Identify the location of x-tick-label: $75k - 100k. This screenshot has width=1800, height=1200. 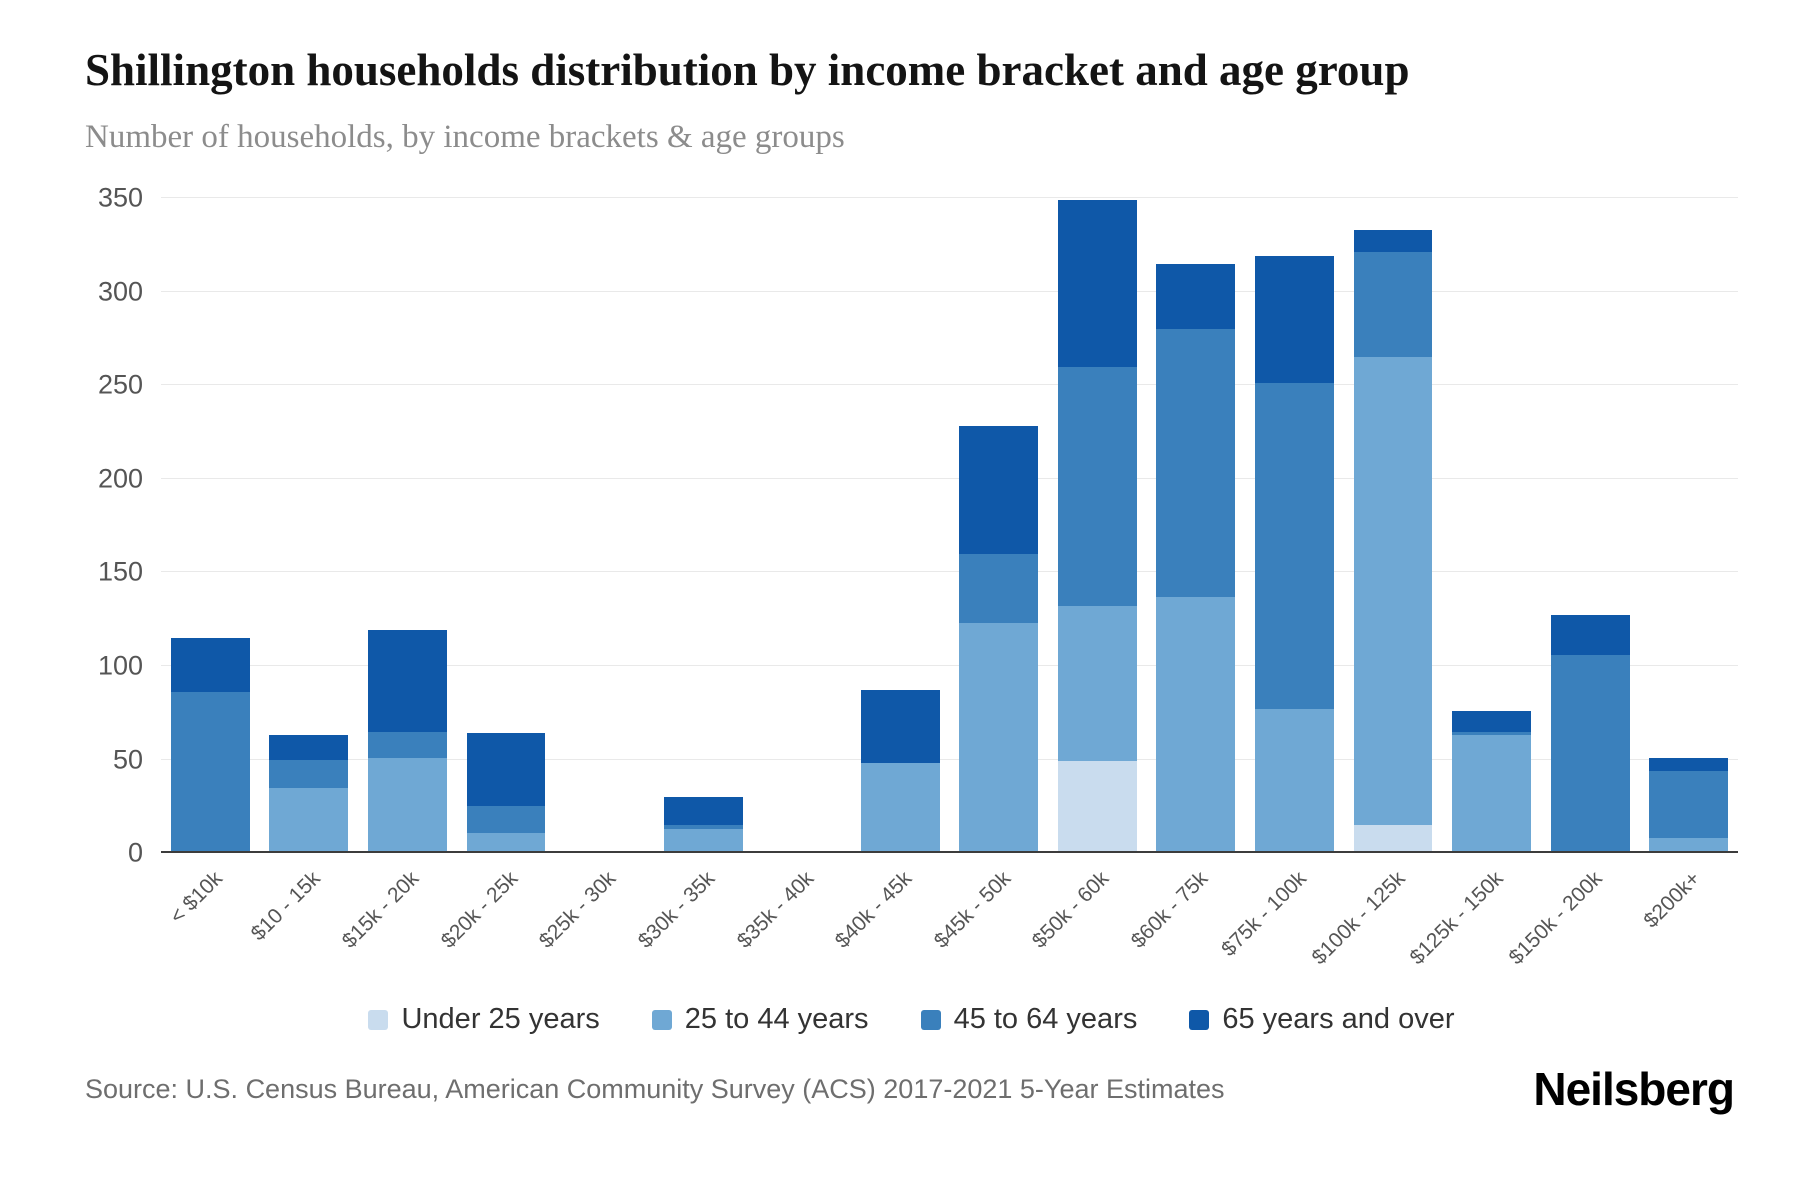
(1263, 914).